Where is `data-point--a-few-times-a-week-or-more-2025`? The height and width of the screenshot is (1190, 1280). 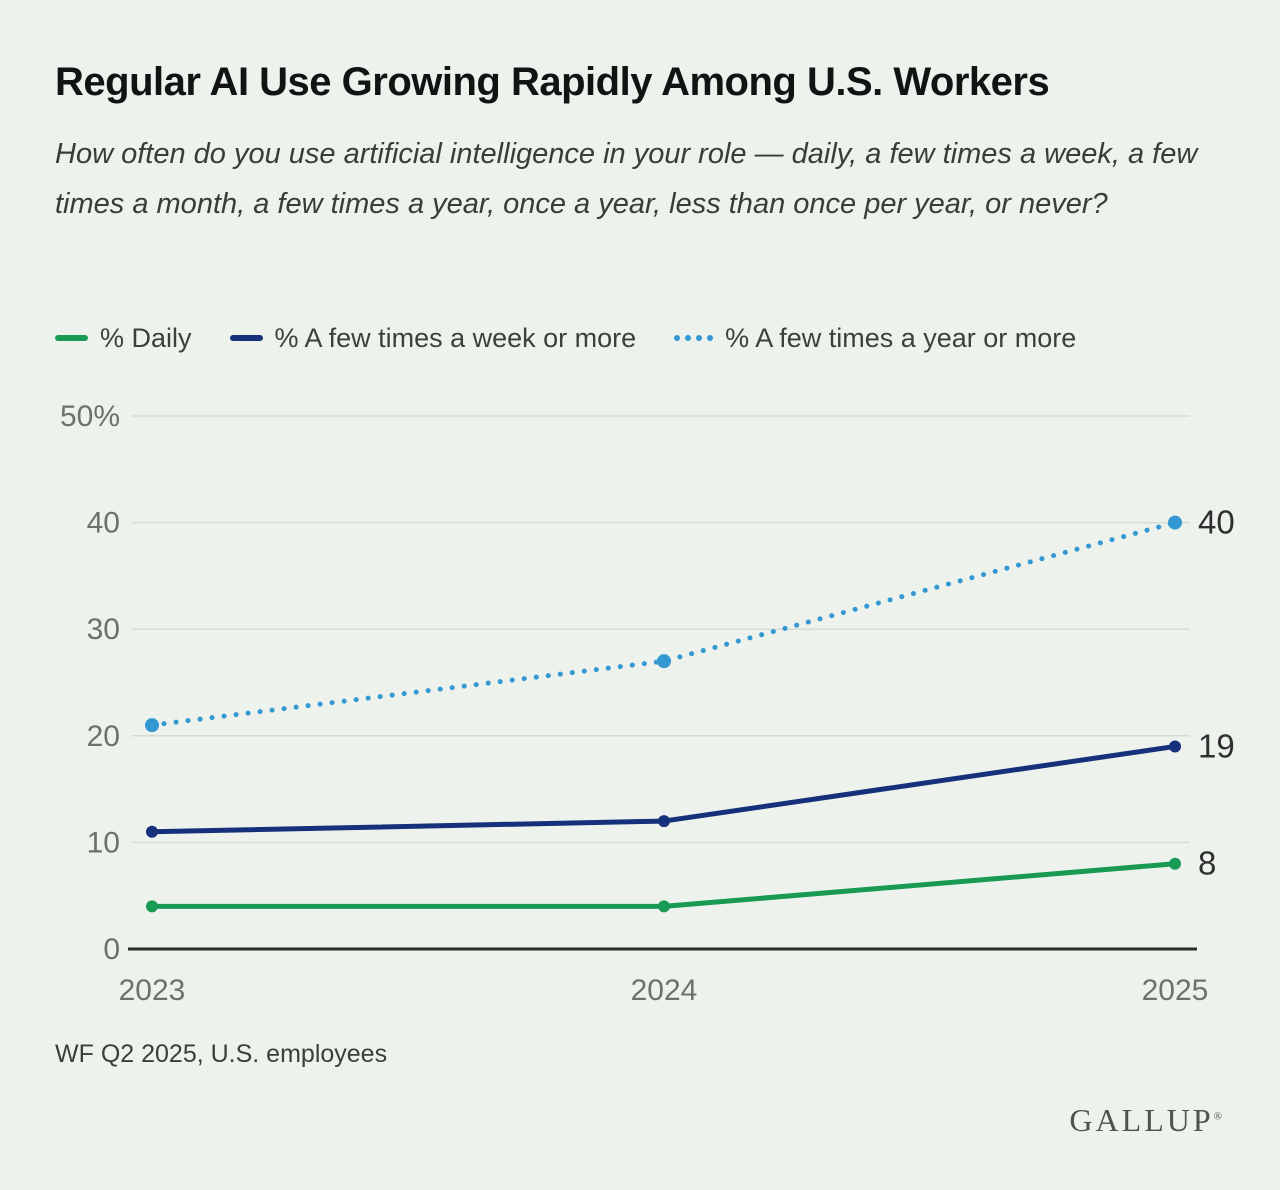
data-point--a-few-times-a-week-or-more-2025 is located at coordinates (1175, 746).